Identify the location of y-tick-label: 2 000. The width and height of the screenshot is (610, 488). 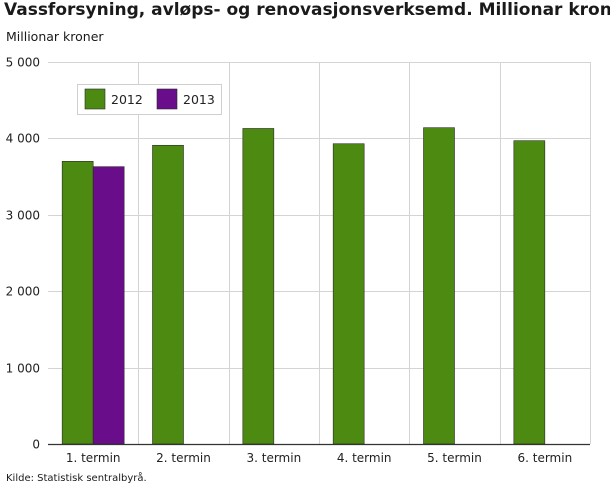
(23, 292).